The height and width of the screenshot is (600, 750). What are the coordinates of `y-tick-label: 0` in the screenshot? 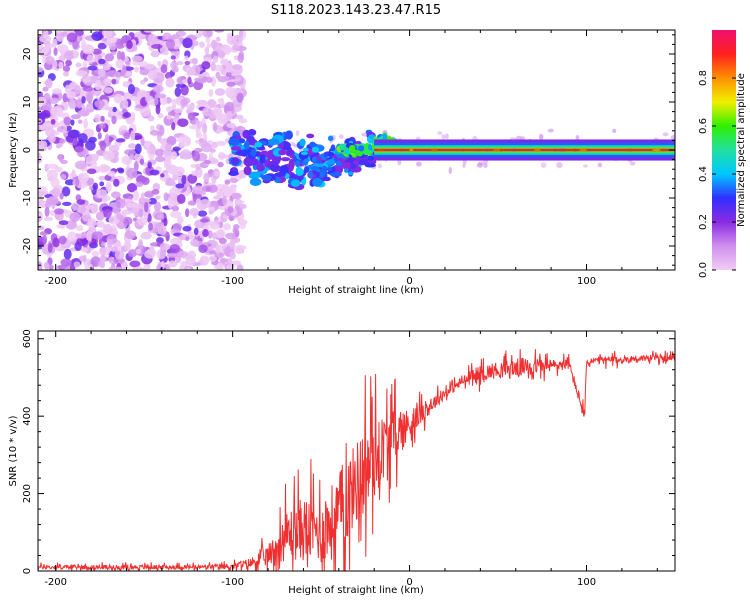 It's located at (27, 571).